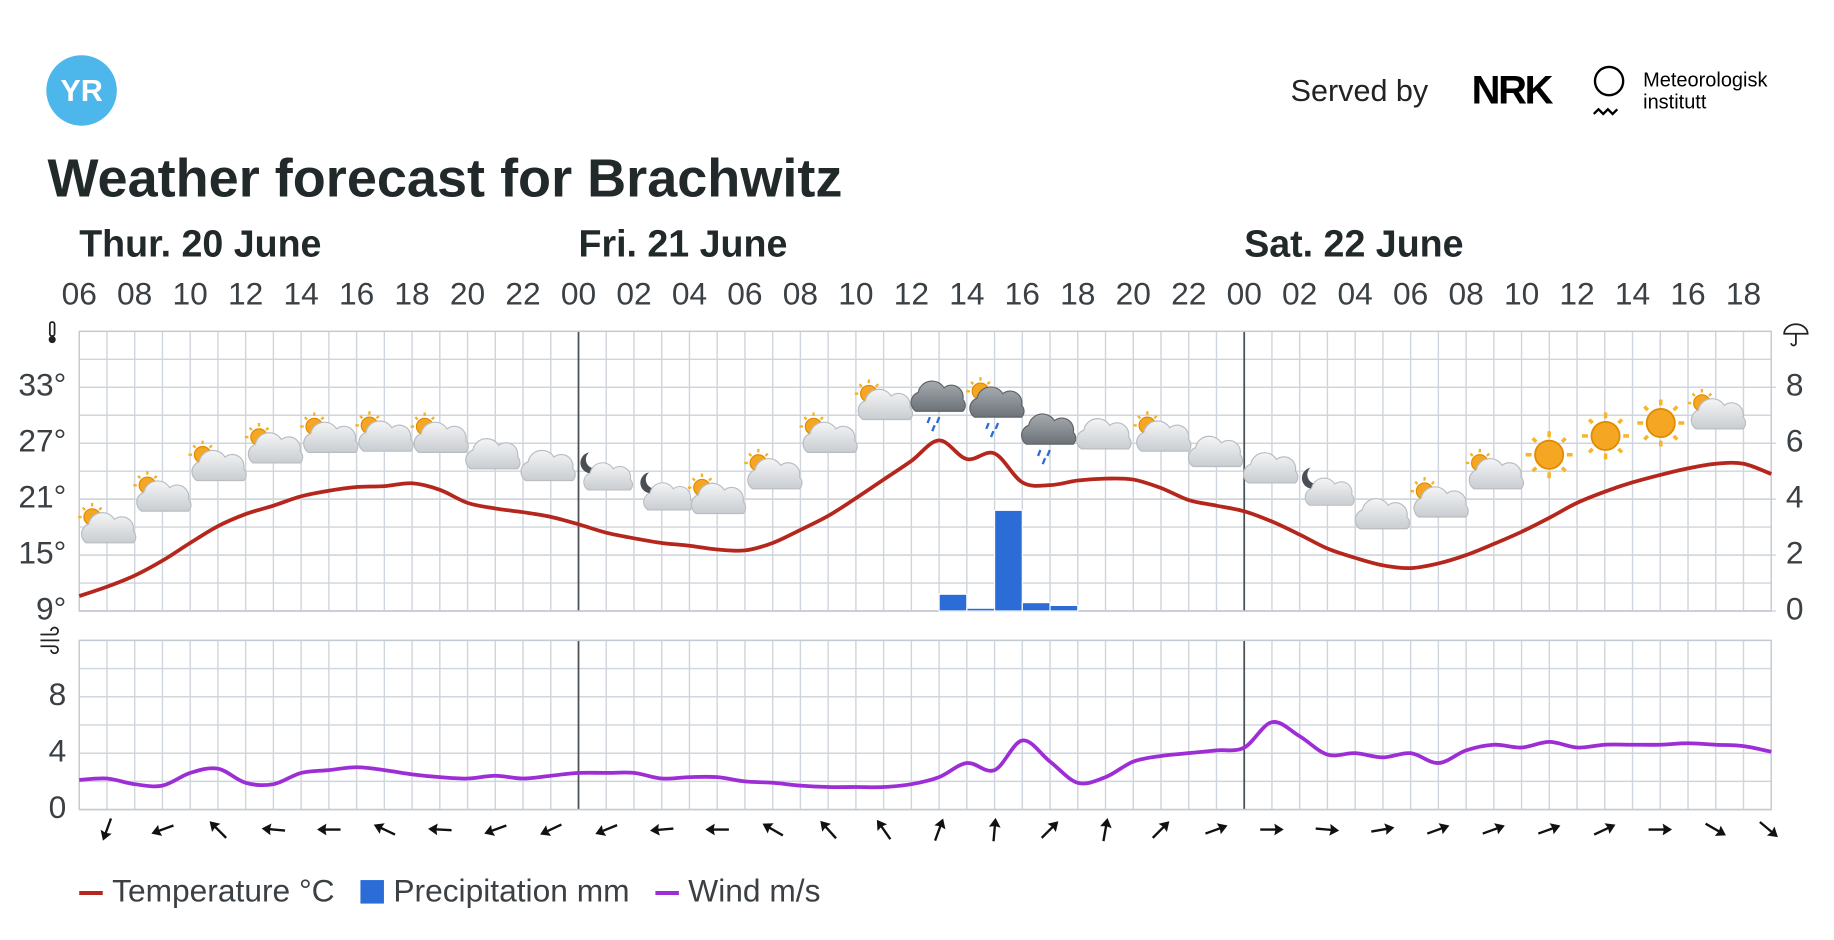  Describe the element at coordinates (1609, 81) in the screenshot. I see `institute-logo` at that location.